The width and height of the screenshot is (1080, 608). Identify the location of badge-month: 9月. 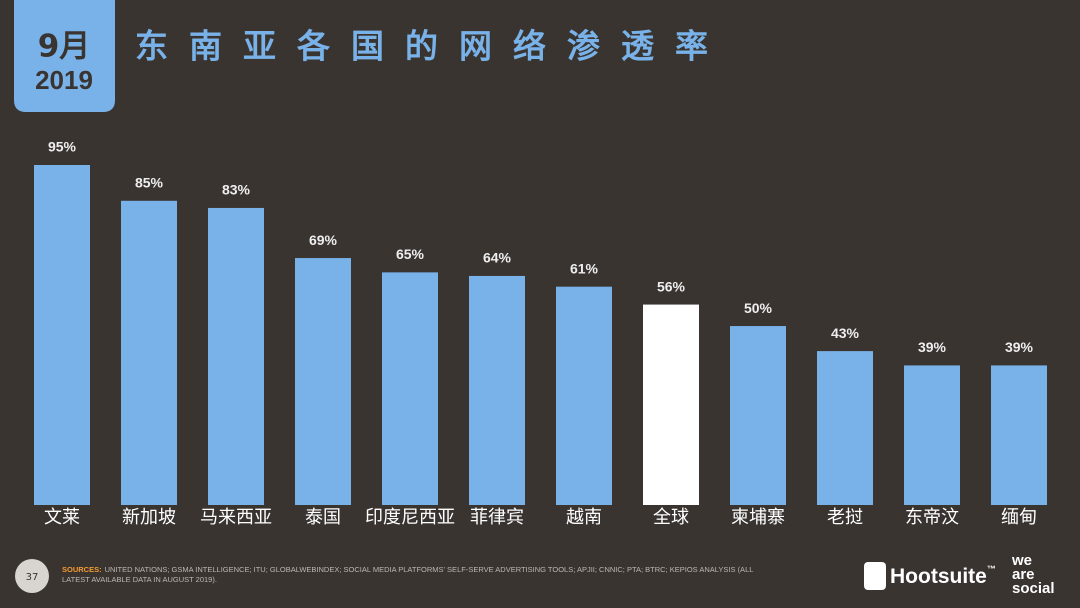
(64, 47).